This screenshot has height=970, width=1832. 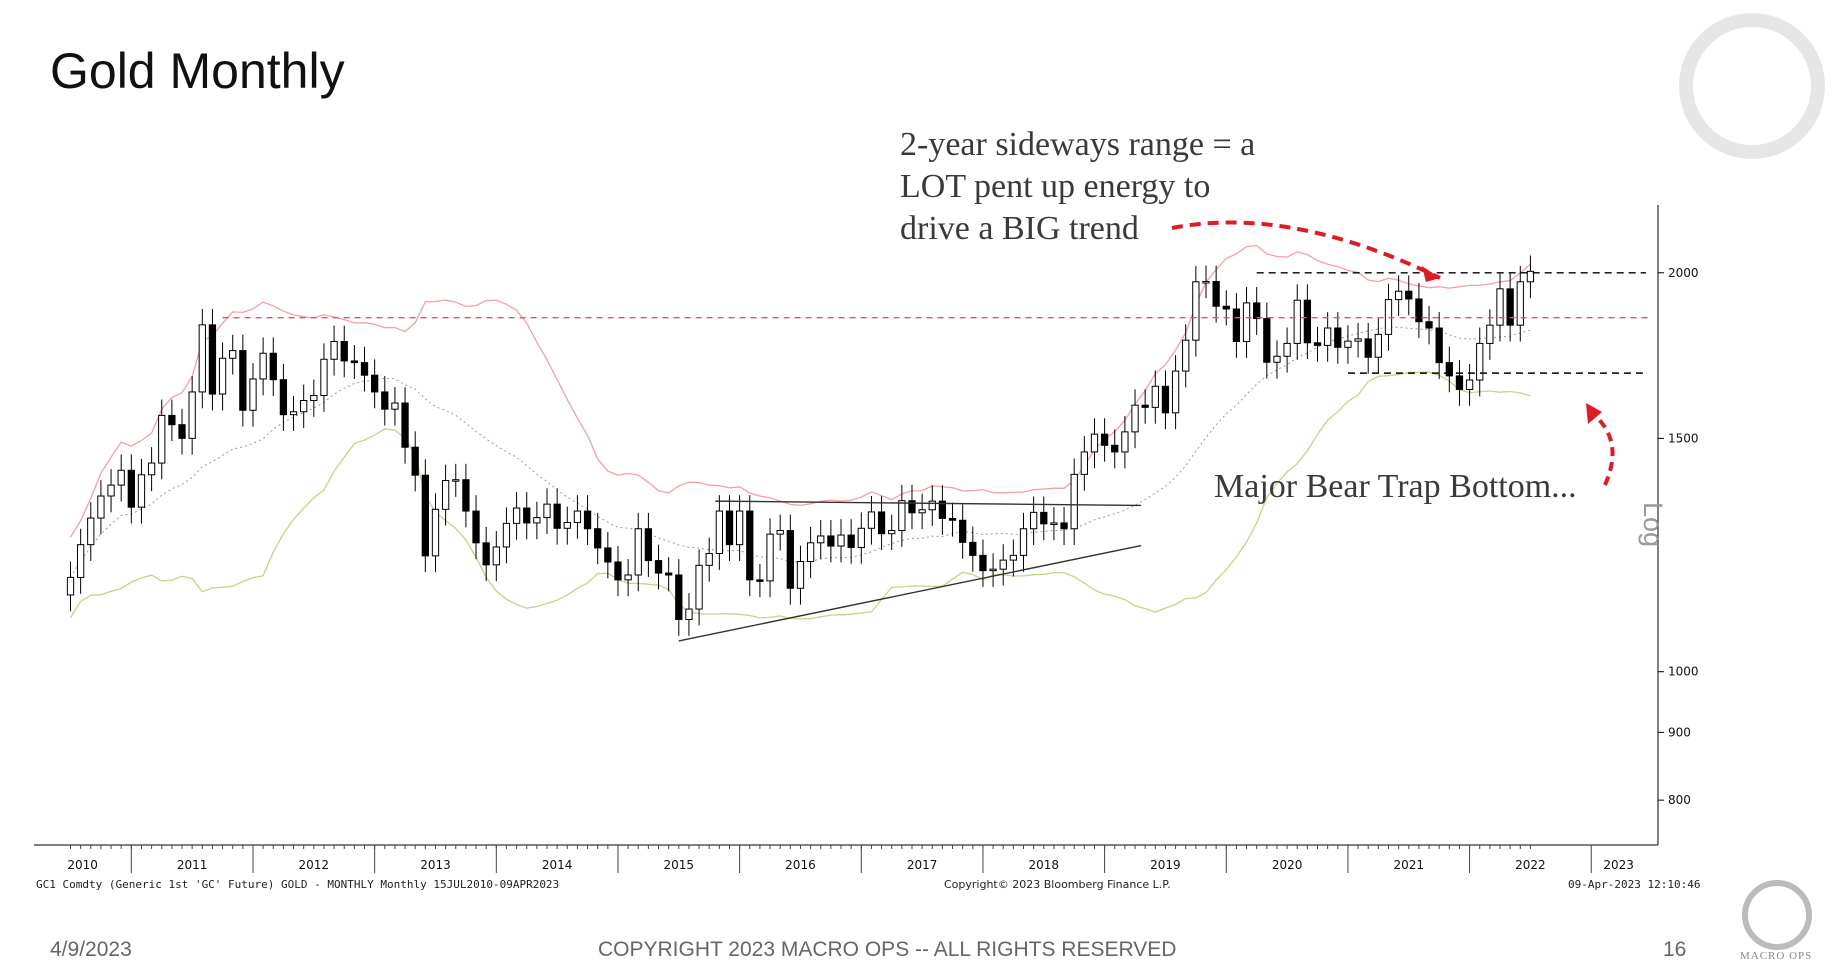 What do you see at coordinates (1306, 250) in the screenshot?
I see `range-arrow-line` at bounding box center [1306, 250].